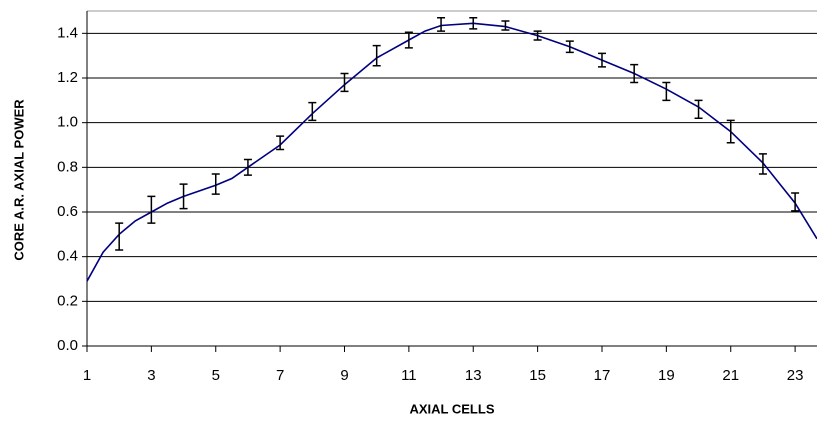 This screenshot has width=817, height=421. Describe the element at coordinates (87, 375) in the screenshot. I see `x-tick-label: 1` at that location.